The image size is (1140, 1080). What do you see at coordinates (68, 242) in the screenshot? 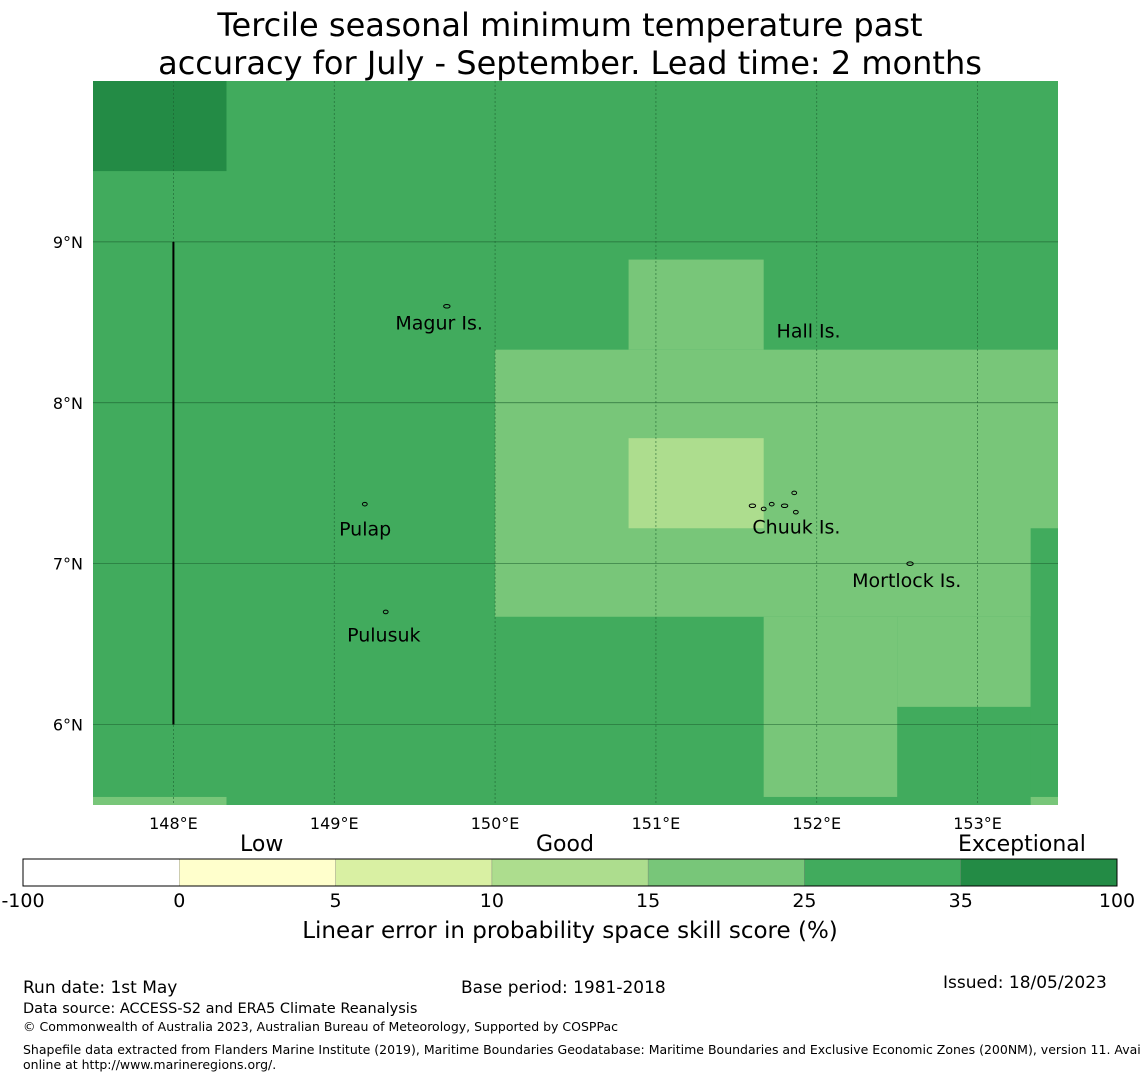
I see `latitude-tick-label: 9°N` at bounding box center [68, 242].